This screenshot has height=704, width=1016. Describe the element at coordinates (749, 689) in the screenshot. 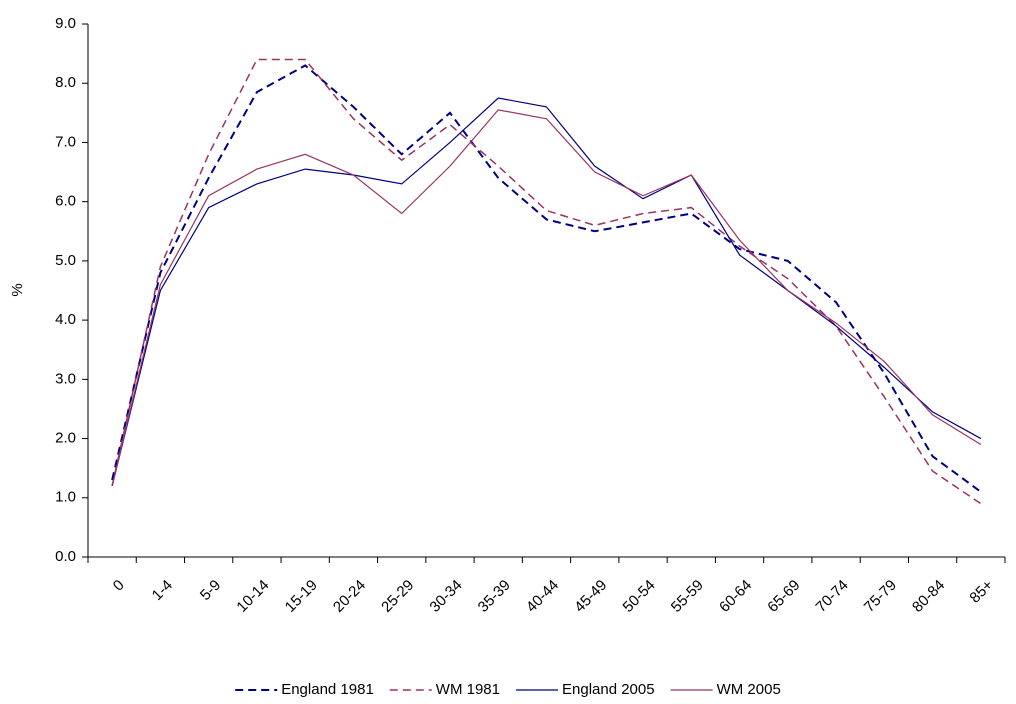

I see `legend-label: WM 2005` at that location.